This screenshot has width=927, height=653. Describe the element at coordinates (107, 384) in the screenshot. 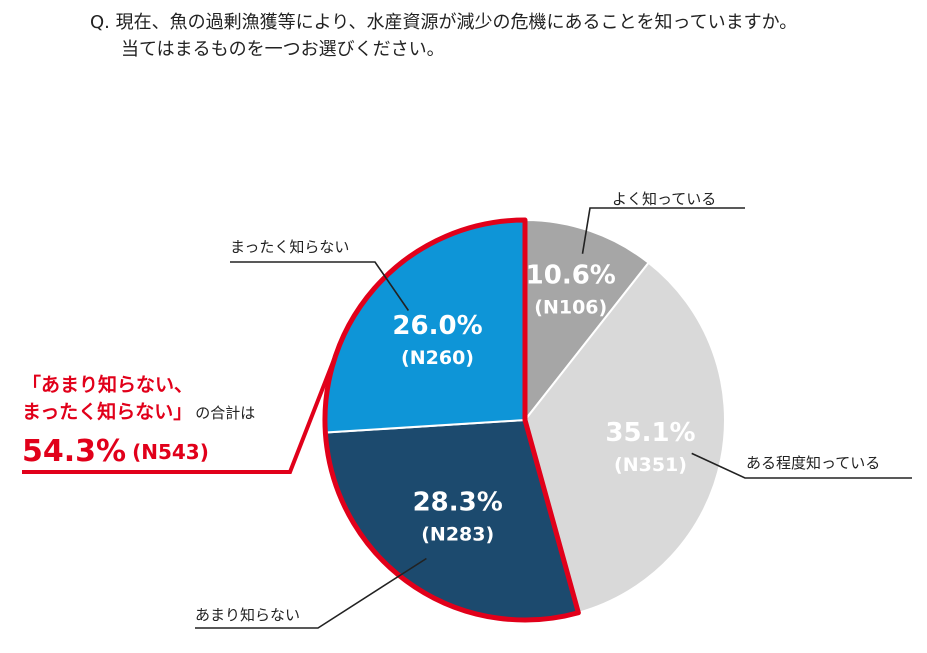

I see `total-annotation-line-1: 「あまり知らない、` at that location.